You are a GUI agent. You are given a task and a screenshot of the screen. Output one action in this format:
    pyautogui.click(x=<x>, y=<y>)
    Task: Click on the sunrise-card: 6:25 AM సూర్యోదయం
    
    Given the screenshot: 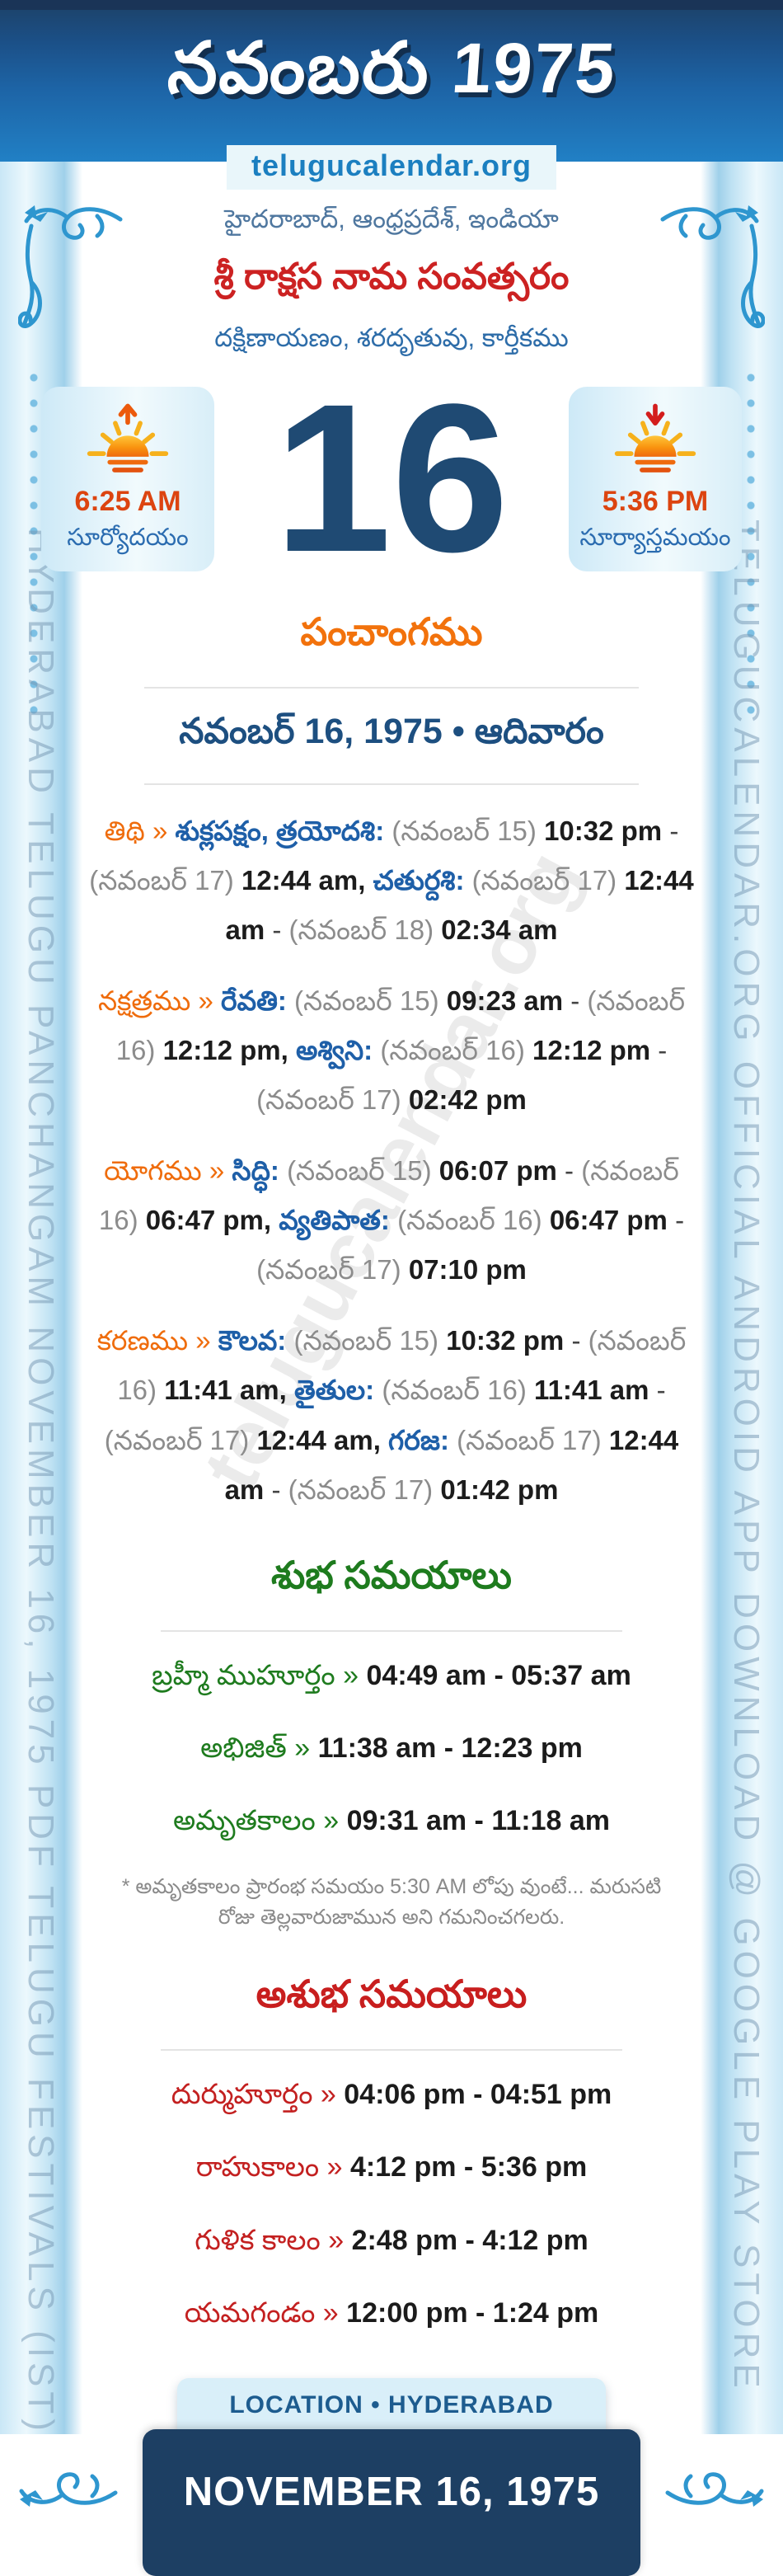 What is the action you would take?
    pyautogui.click(x=128, y=479)
    